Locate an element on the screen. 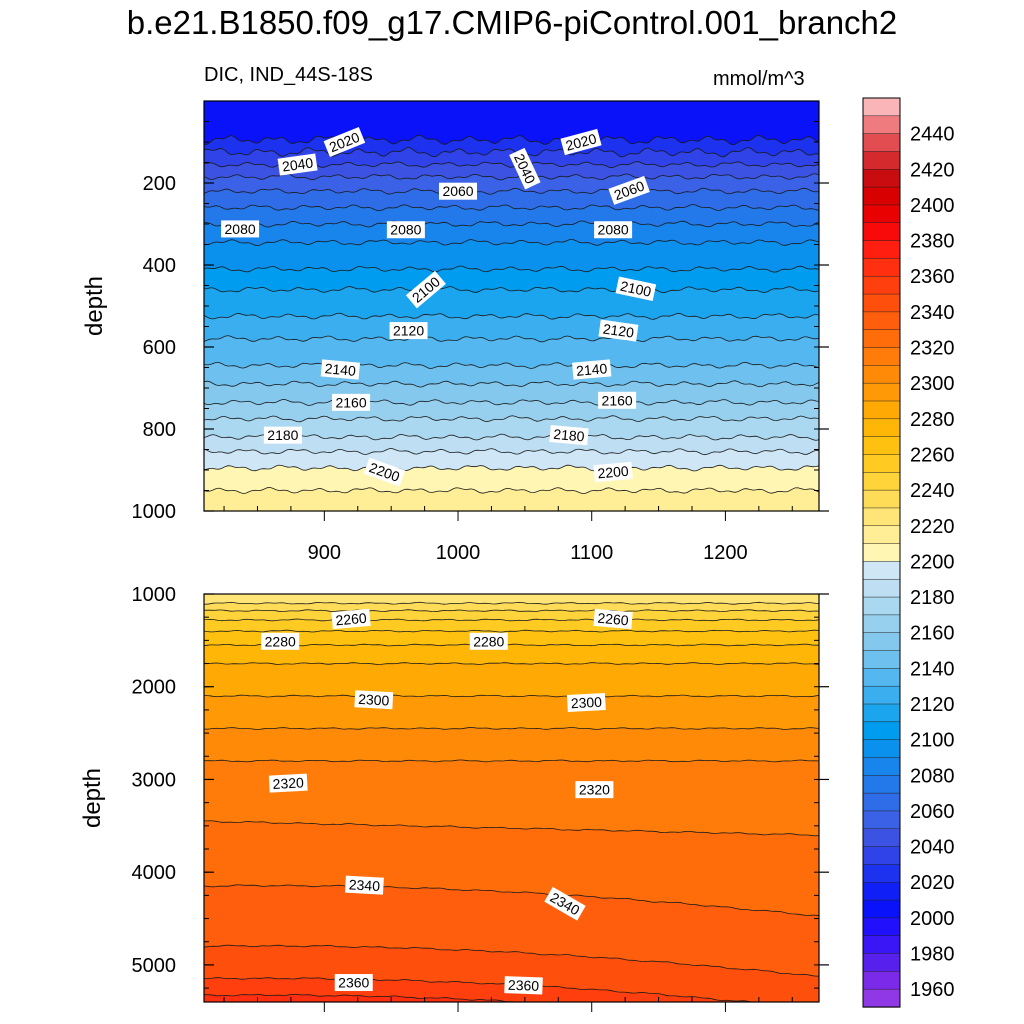 The height and width of the screenshot is (1024, 1024). contour-label: 2200 is located at coordinates (613, 472).